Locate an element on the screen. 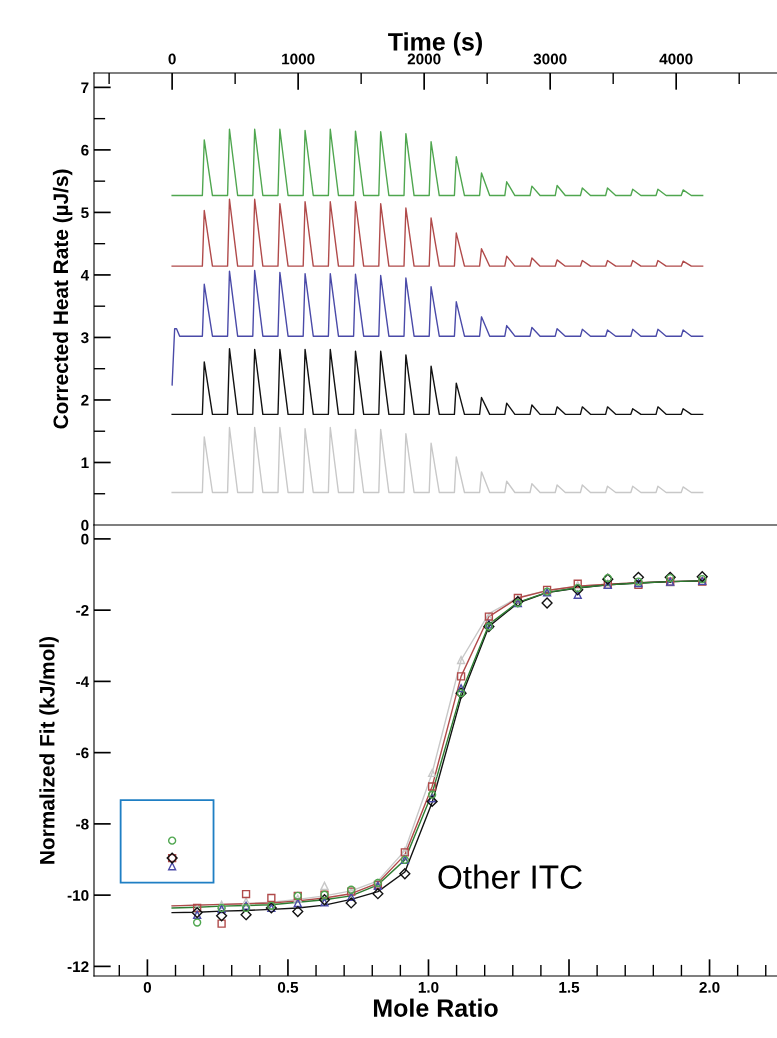  annotation: Other ITC is located at coordinates (510, 876).